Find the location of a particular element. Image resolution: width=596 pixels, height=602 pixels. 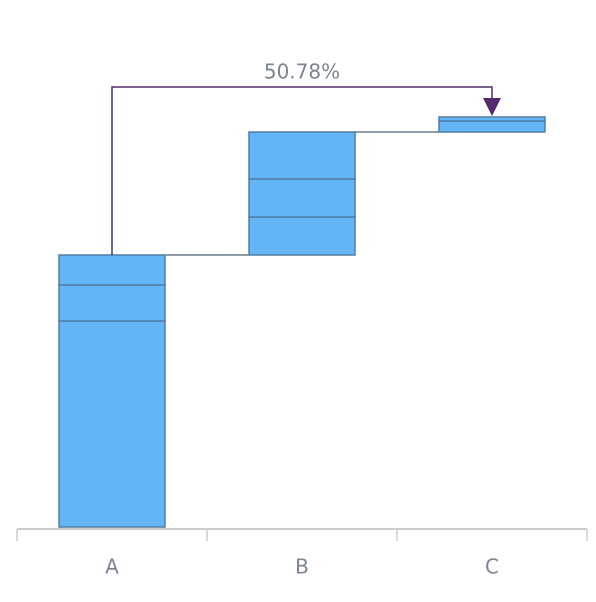

x-tick-label: A is located at coordinates (112, 567).